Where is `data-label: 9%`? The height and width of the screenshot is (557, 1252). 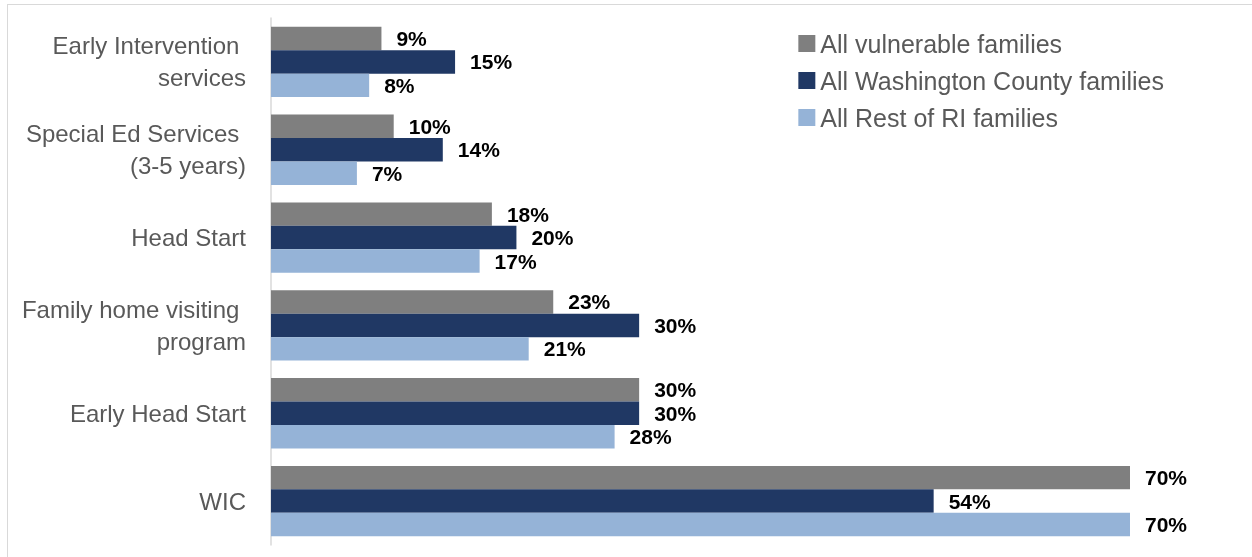 data-label: 9% is located at coordinates (412, 38).